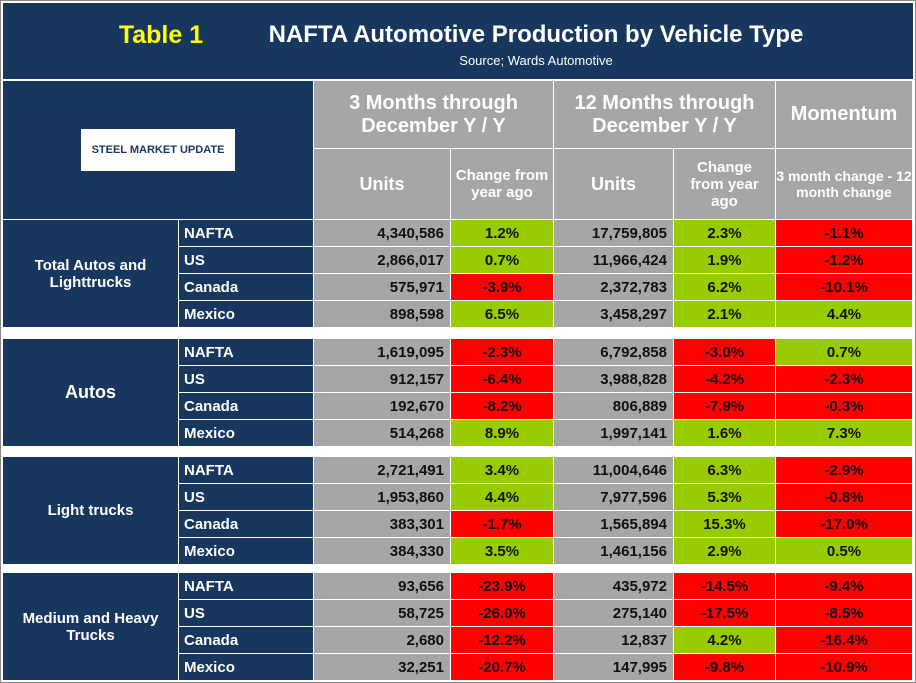  Describe the element at coordinates (725, 524) in the screenshot. I see `change-cell: 15.3%` at that location.